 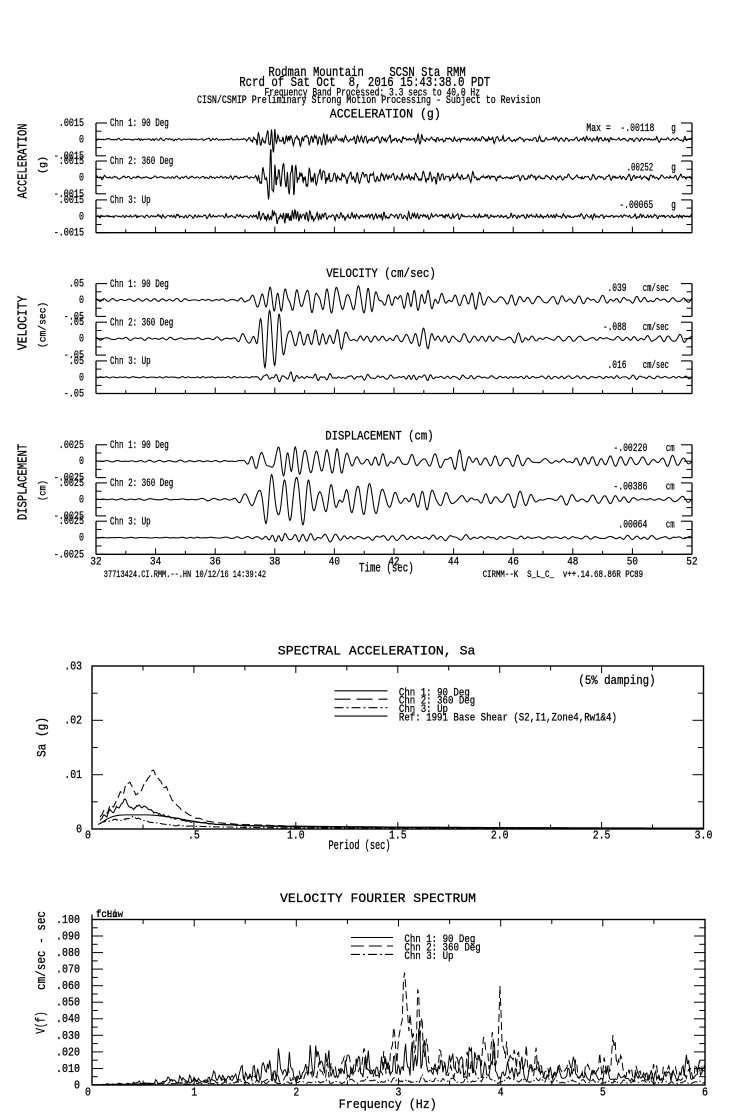 What do you see at coordinates (572, 563) in the screenshot?
I see `svg-text: 48` at bounding box center [572, 563].